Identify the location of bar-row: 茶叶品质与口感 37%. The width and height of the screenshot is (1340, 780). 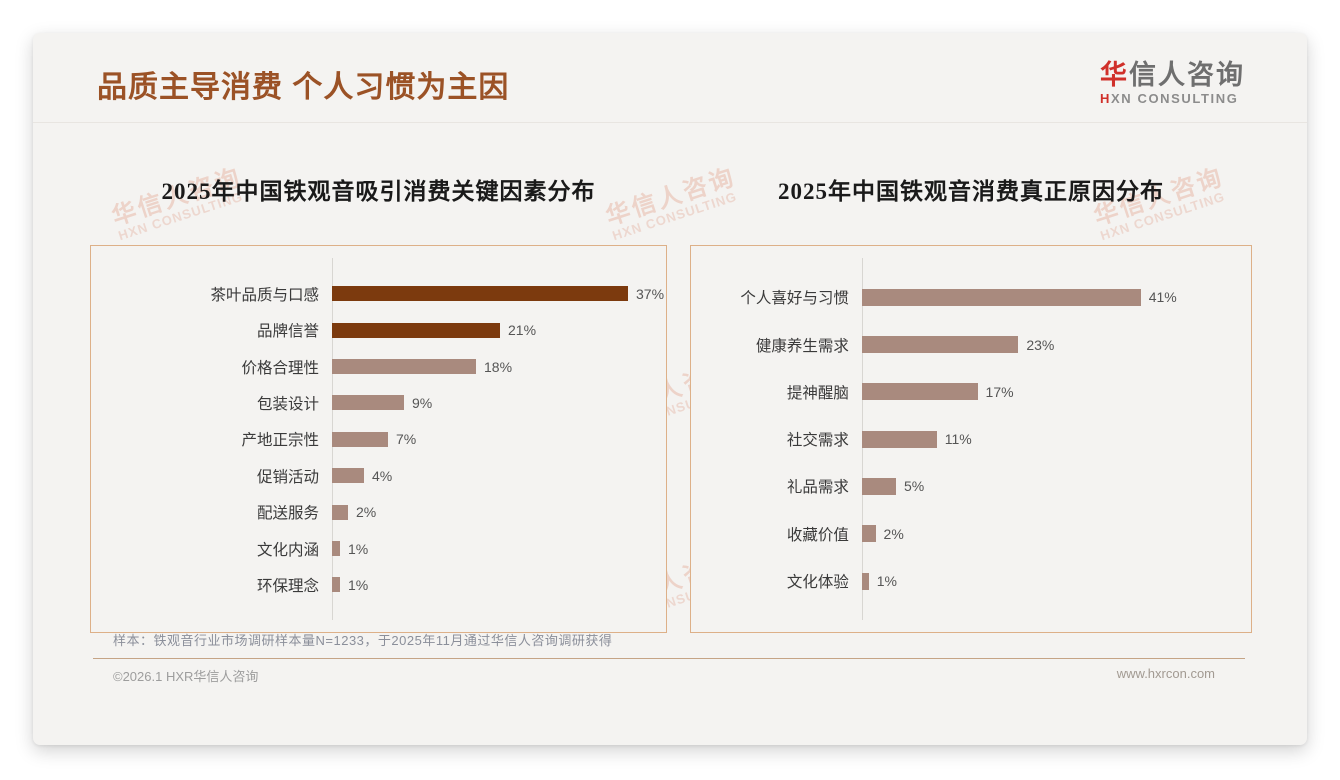
(378, 294).